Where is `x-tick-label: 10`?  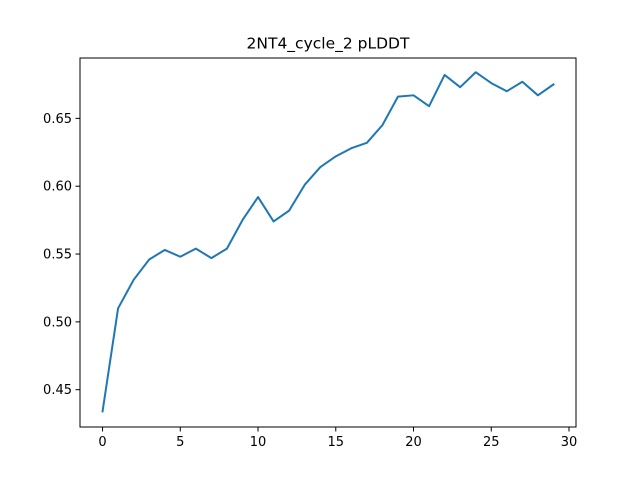 x-tick-label: 10 is located at coordinates (258, 442).